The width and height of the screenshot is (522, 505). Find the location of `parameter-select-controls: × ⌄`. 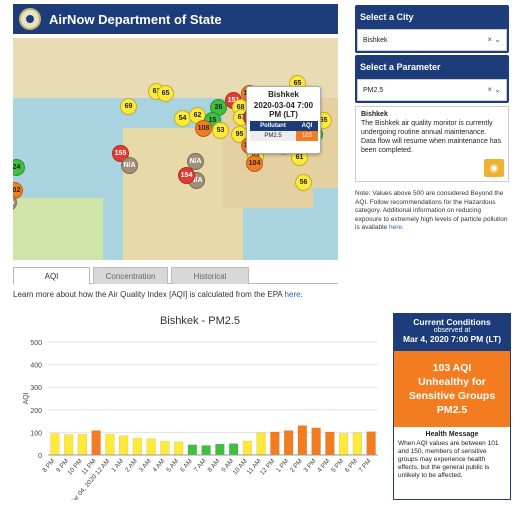

parameter-select-controls: × ⌄ is located at coordinates (494, 89).